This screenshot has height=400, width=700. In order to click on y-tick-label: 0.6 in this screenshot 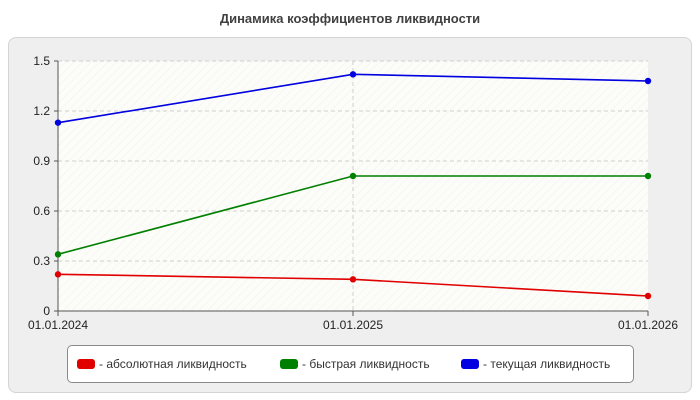, I will do `click(41, 211)`.